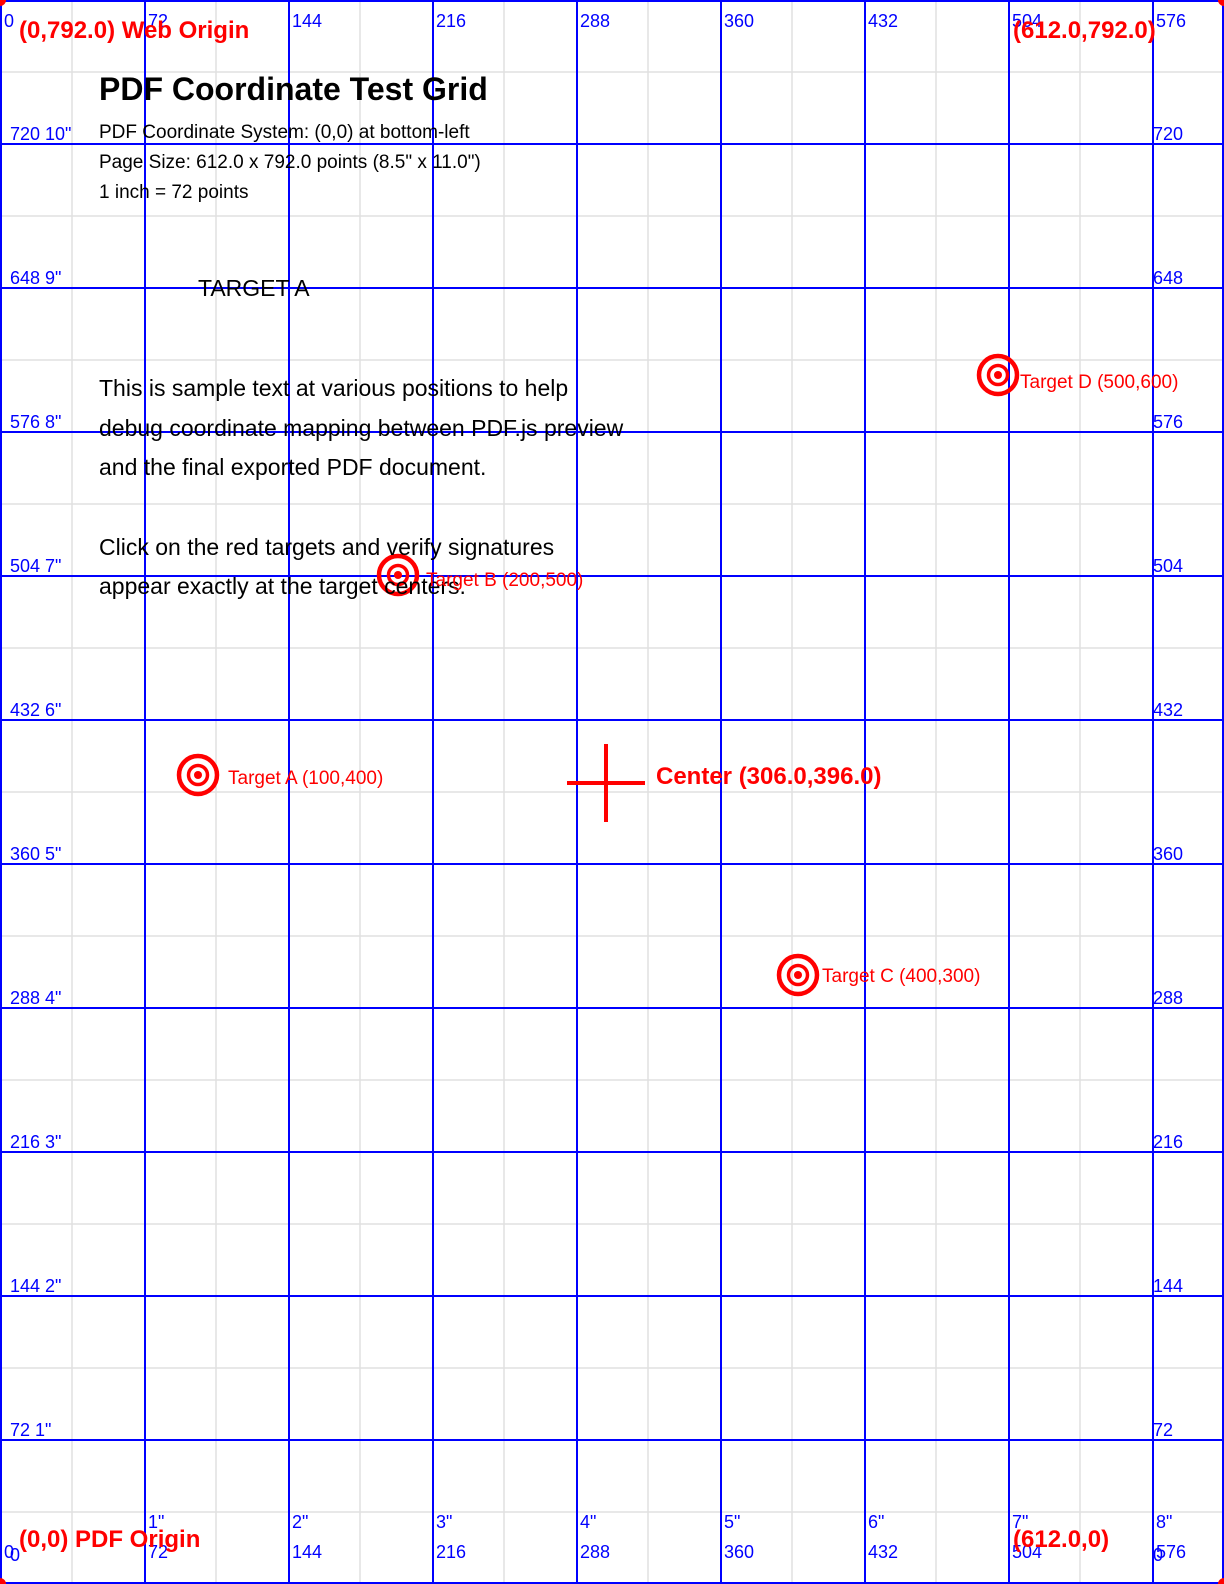  I want to click on left-tick-label: 144 2", so click(36, 1286).